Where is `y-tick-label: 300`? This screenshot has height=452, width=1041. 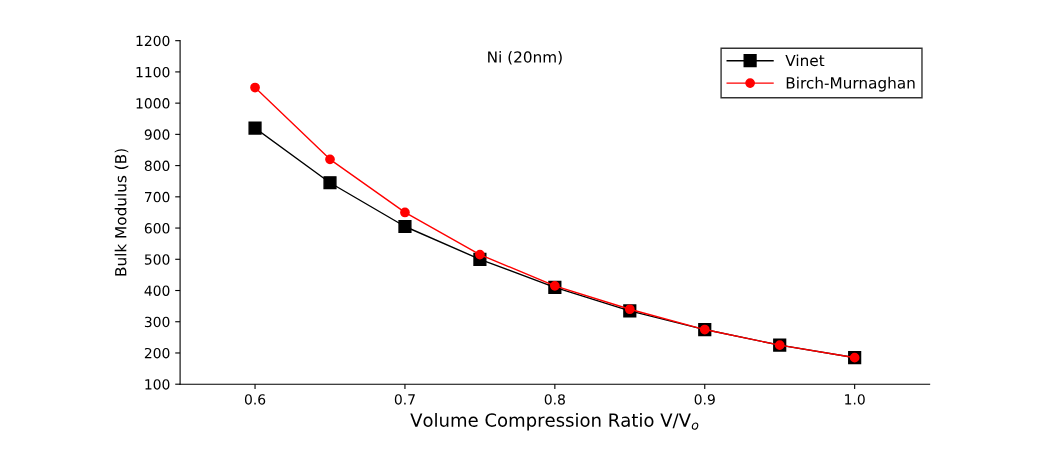 y-tick-label: 300 is located at coordinates (157, 322).